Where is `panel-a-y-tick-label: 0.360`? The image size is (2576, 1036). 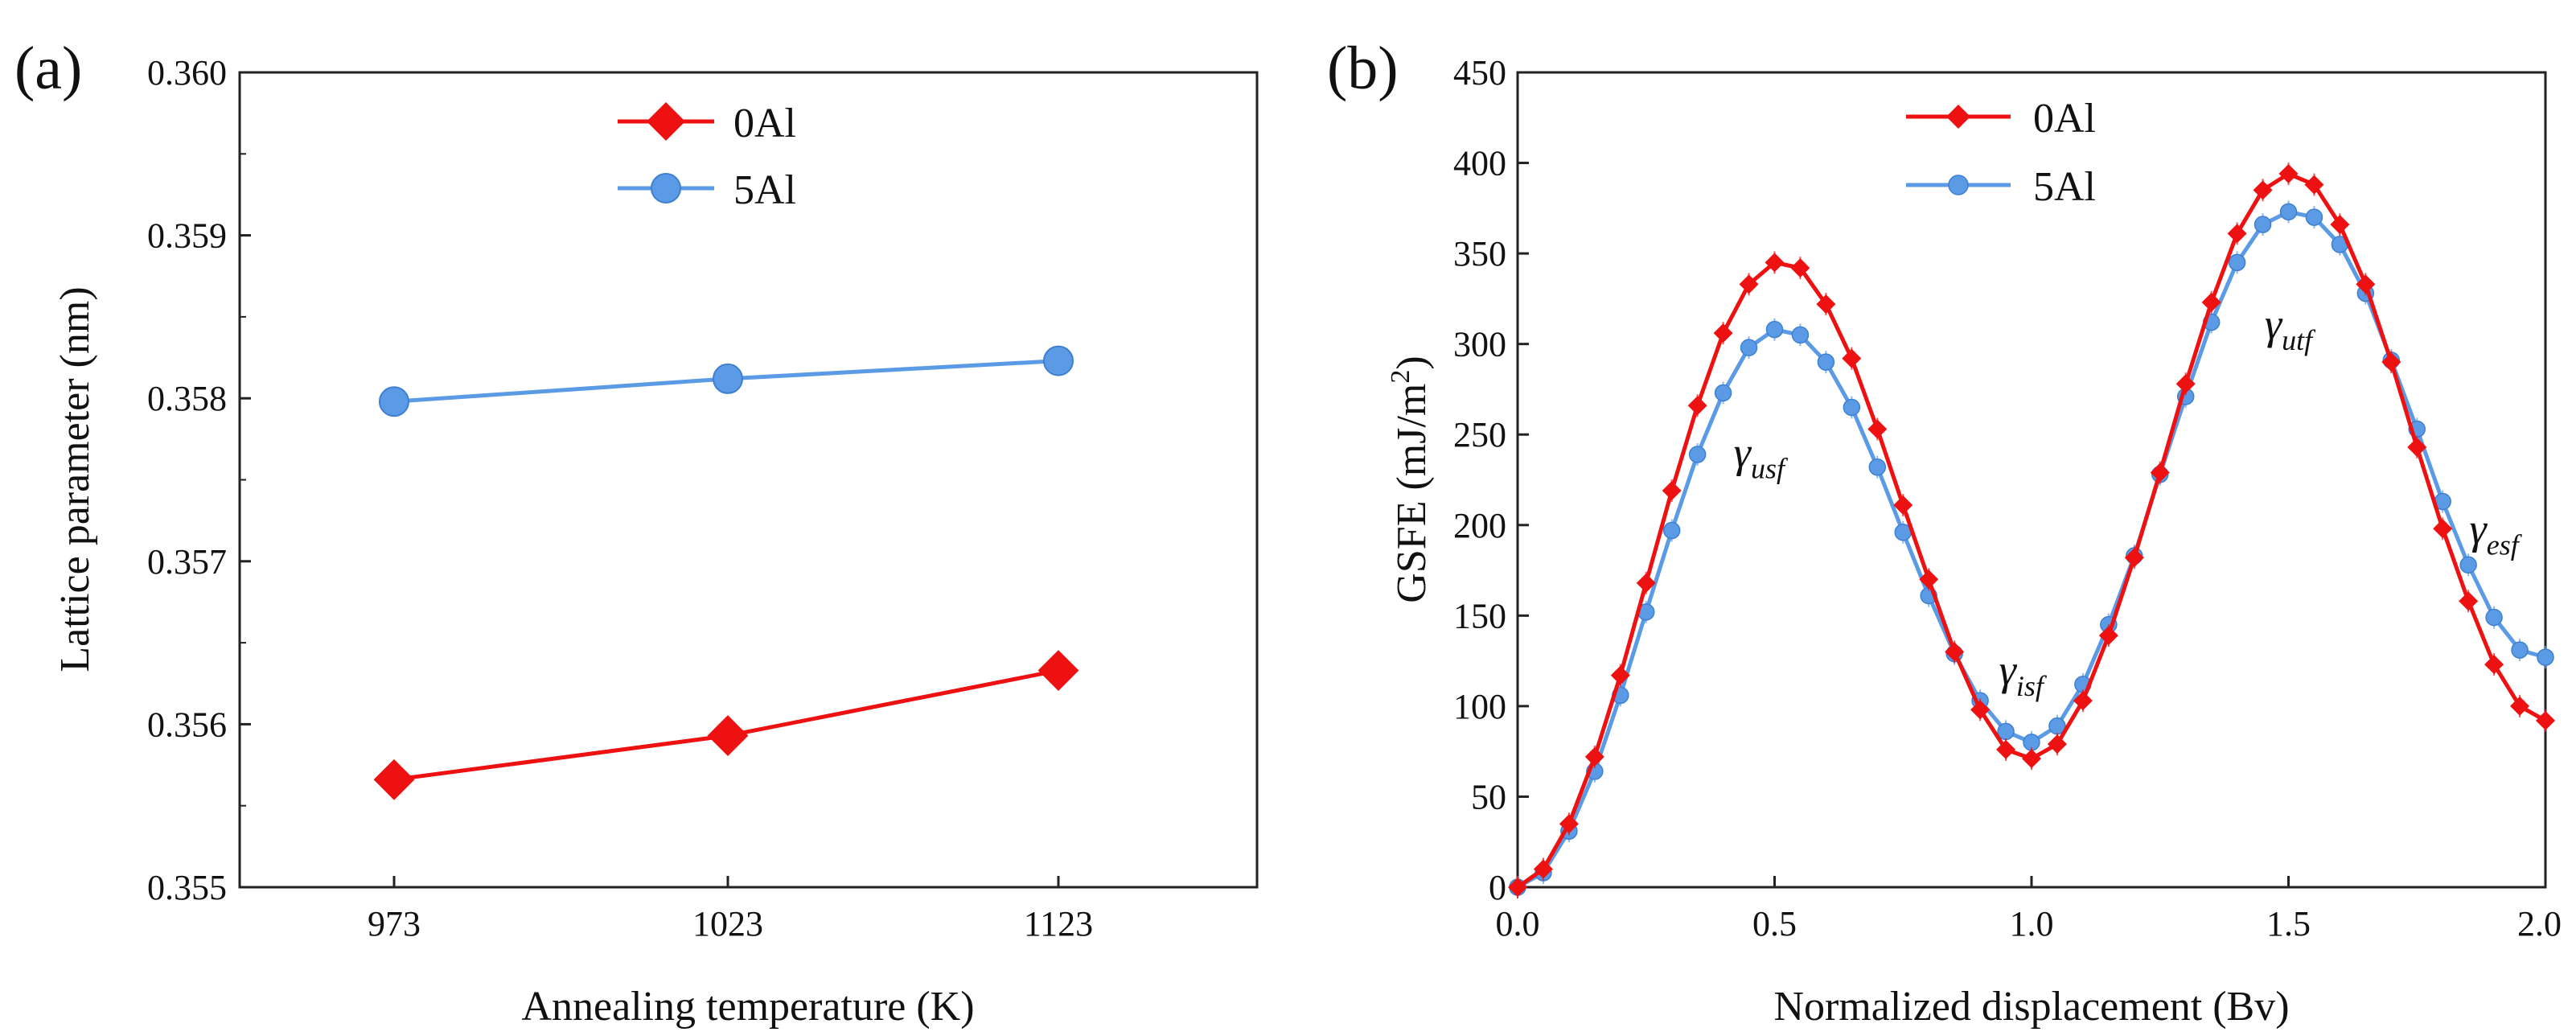 panel-a-y-tick-label: 0.360 is located at coordinates (187, 72).